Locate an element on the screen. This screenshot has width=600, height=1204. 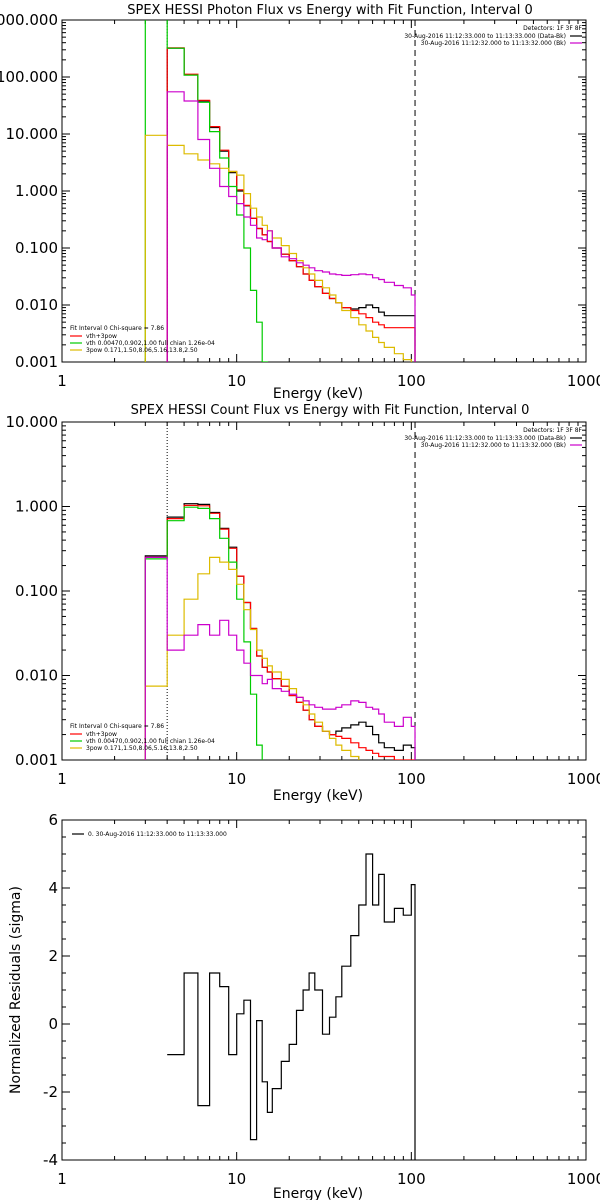
y-tick-label: -2 is located at coordinates (50, 1092).